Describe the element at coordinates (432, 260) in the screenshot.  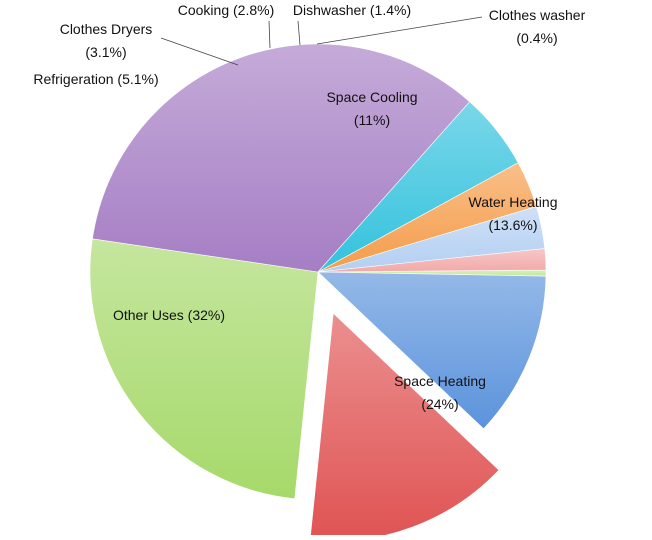
I see `pie-slice-dishwasher` at that location.